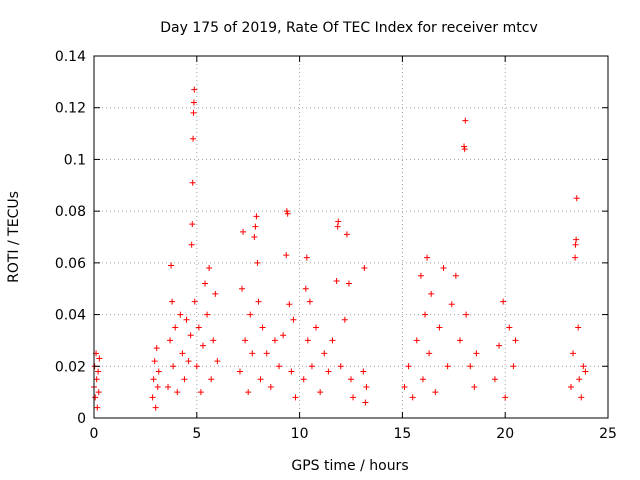  Describe the element at coordinates (75, 160) in the screenshot. I see `y-tick-label: 0.1` at that location.